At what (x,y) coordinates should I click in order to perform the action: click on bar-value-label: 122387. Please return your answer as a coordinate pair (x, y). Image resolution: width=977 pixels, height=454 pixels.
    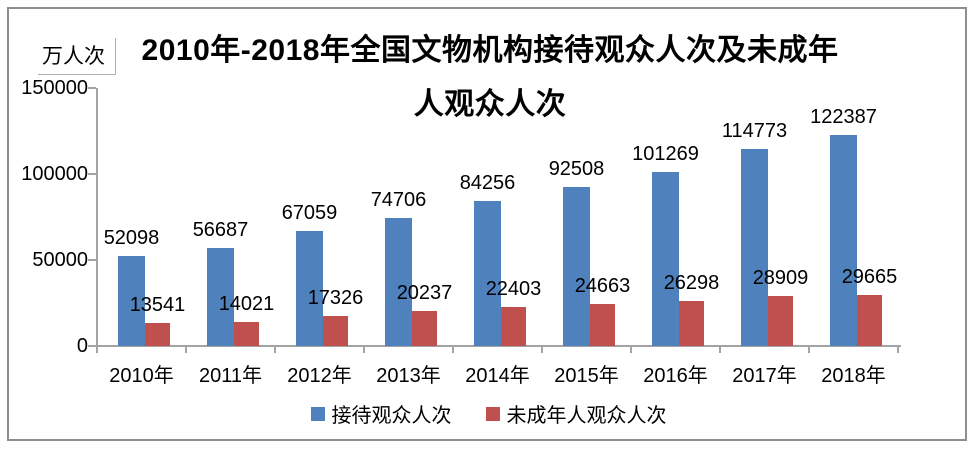
    Looking at the image, I should click on (843, 117).